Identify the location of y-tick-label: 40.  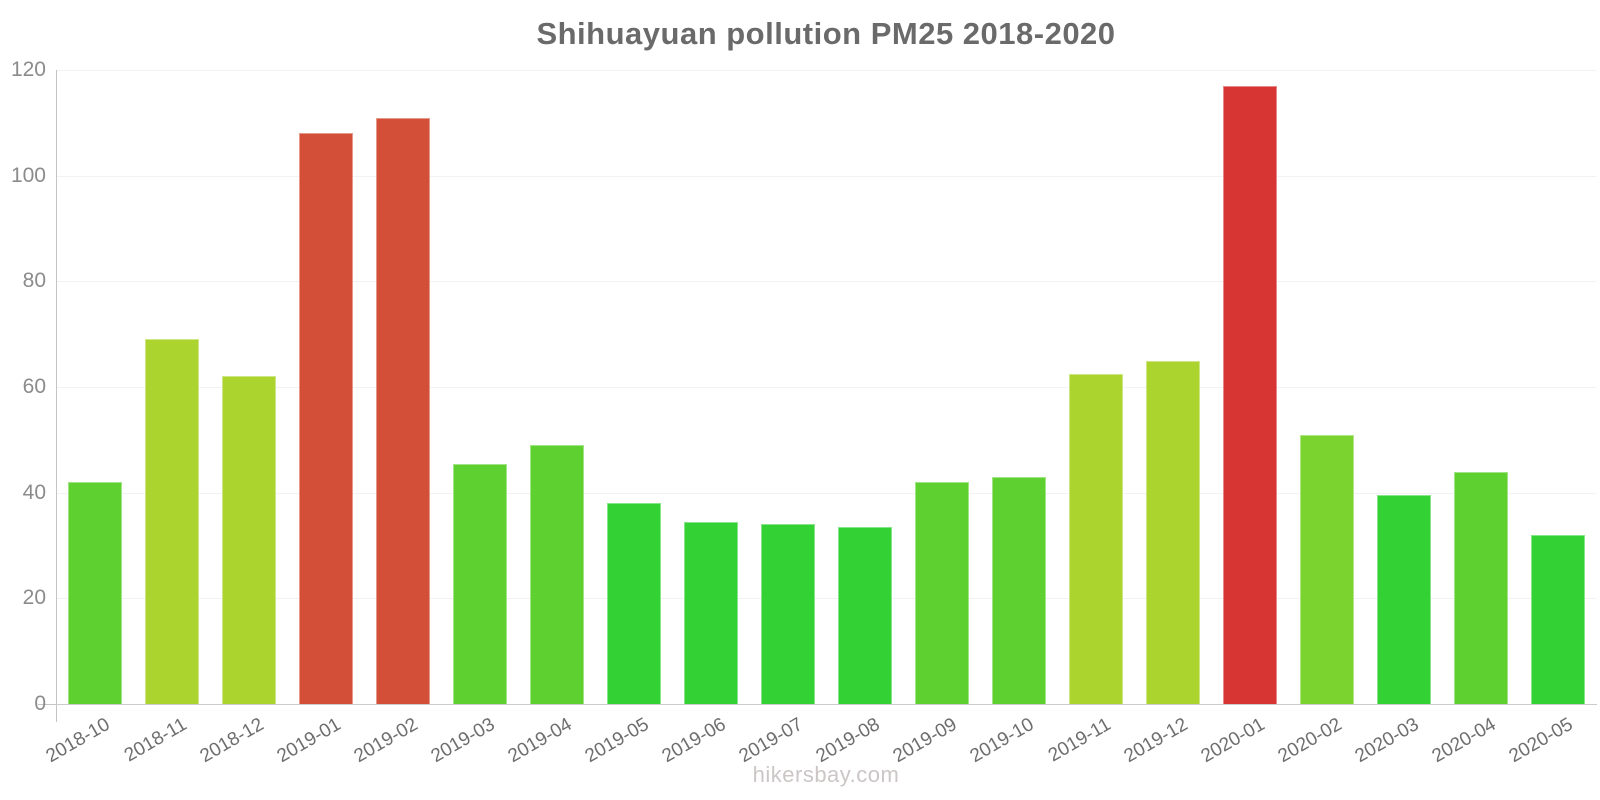
(34, 492).